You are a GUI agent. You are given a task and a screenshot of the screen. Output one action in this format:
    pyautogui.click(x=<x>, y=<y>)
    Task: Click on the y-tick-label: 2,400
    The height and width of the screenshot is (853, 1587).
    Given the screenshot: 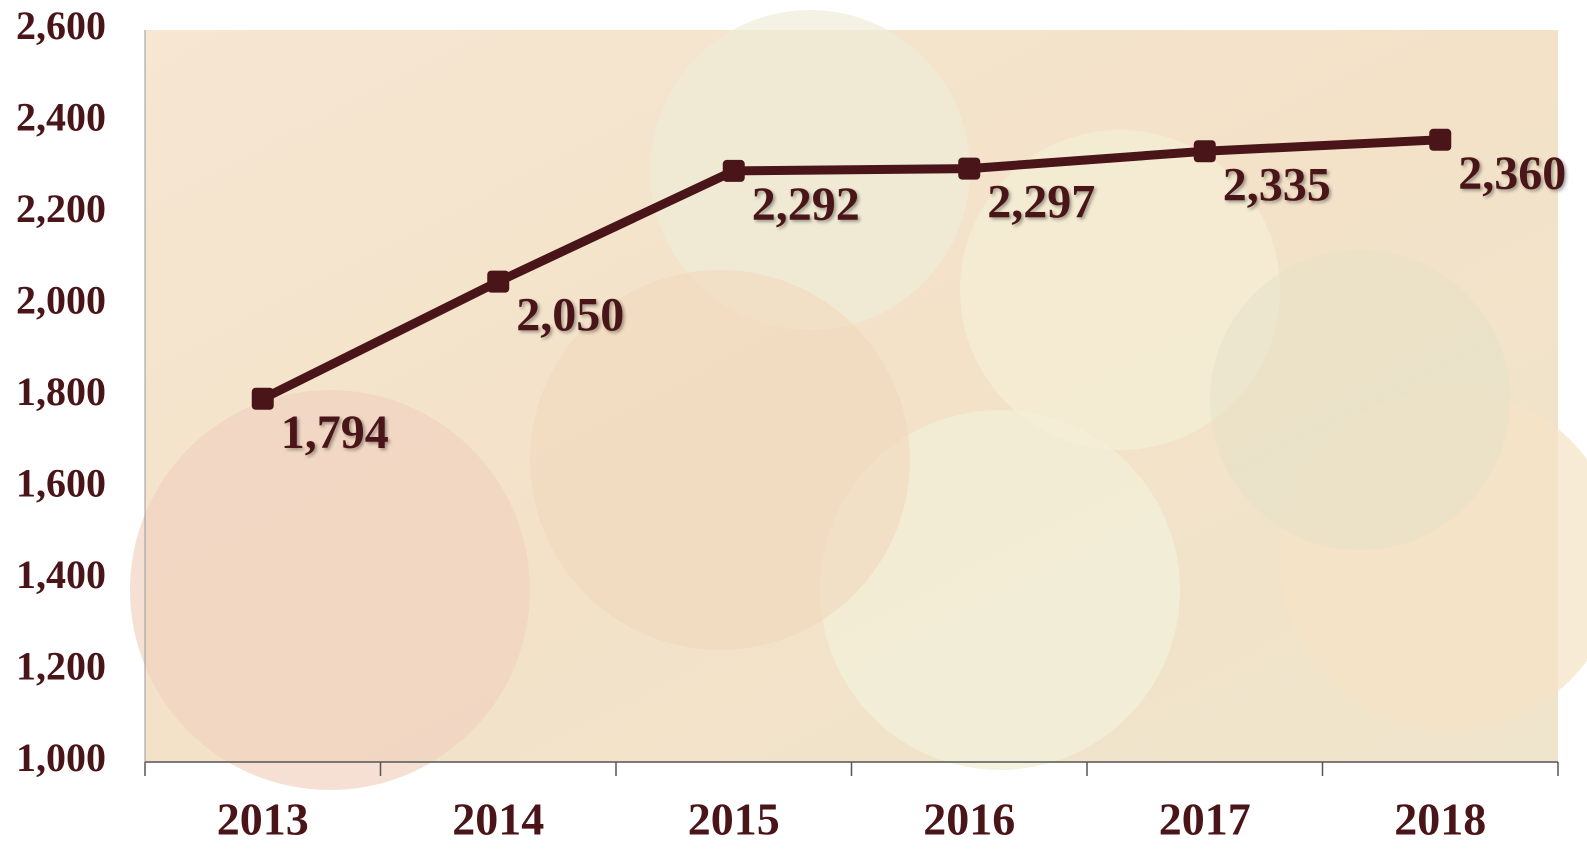 What is the action you would take?
    pyautogui.click(x=61, y=117)
    